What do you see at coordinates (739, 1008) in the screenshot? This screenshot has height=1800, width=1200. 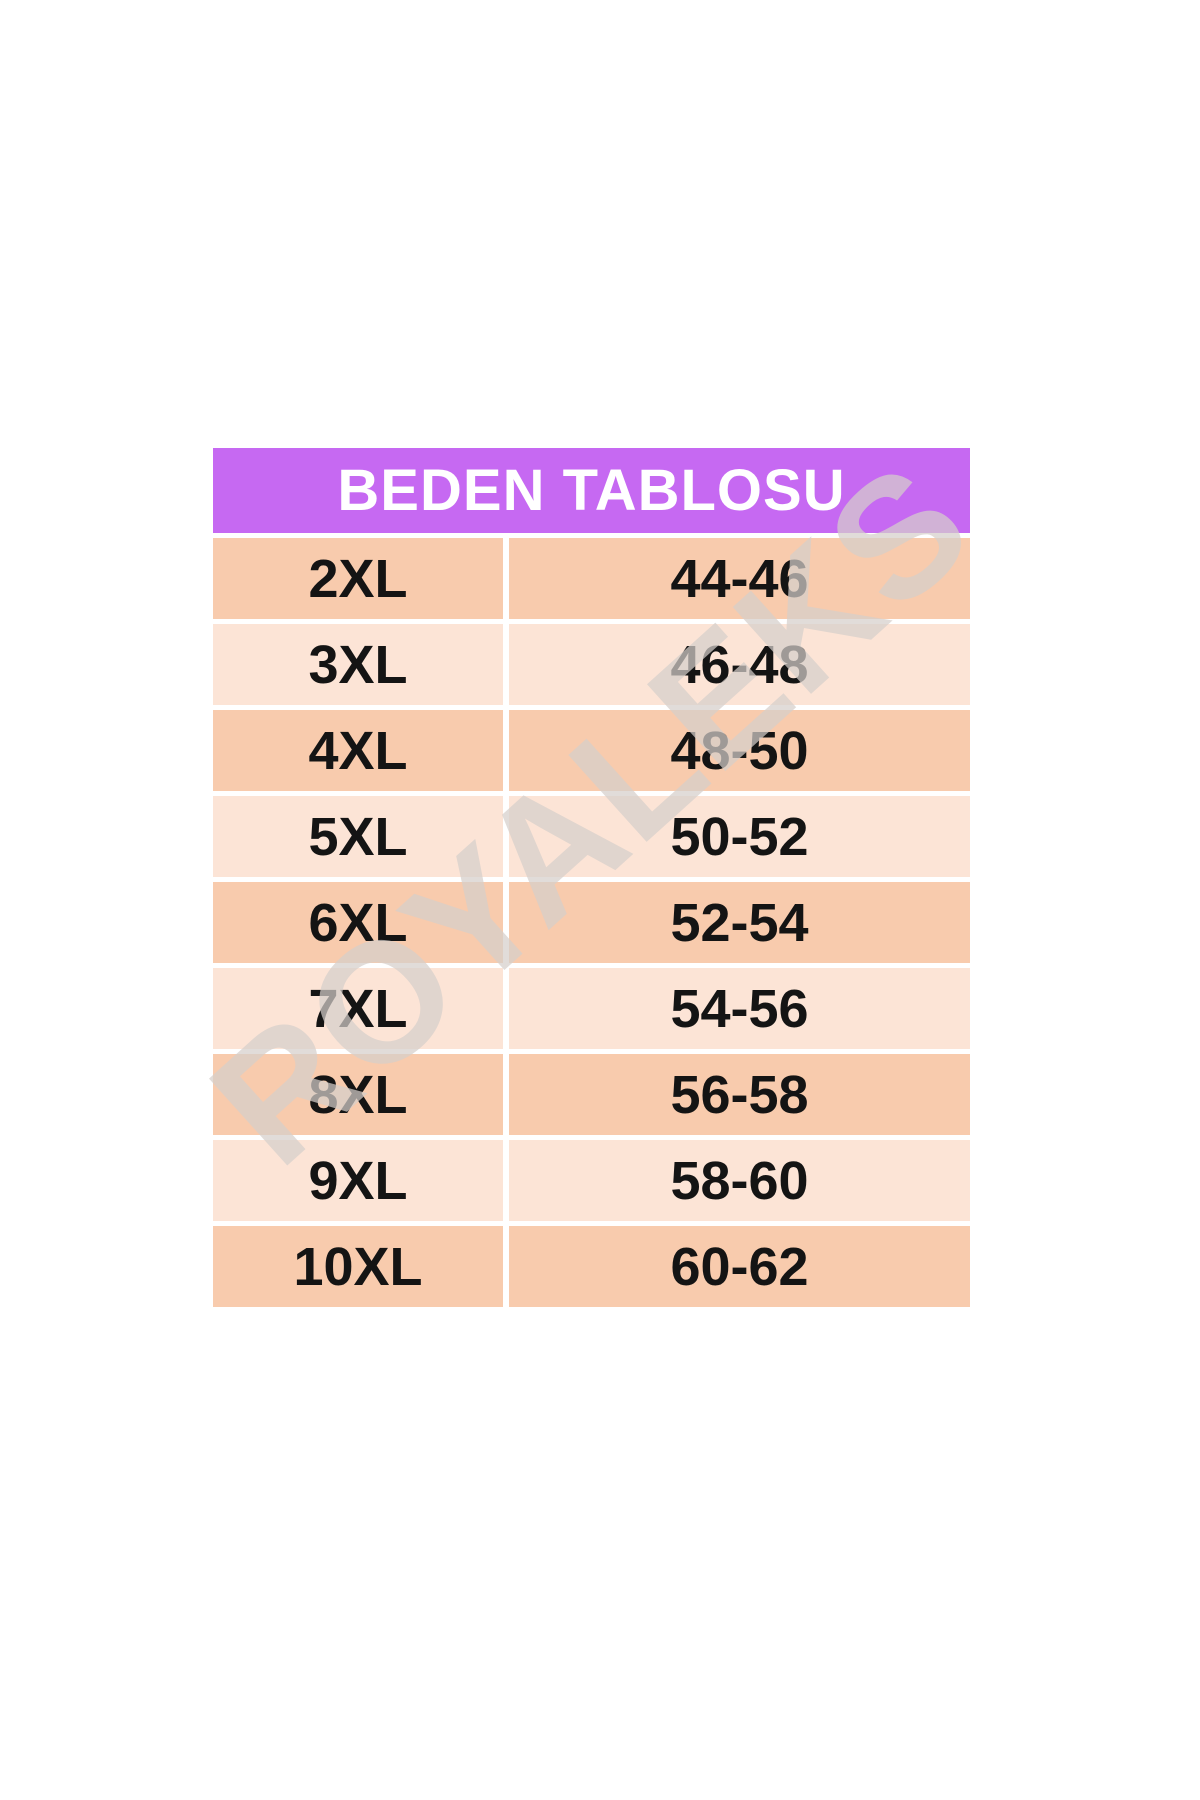 I see `range-cell: 54-56` at bounding box center [739, 1008].